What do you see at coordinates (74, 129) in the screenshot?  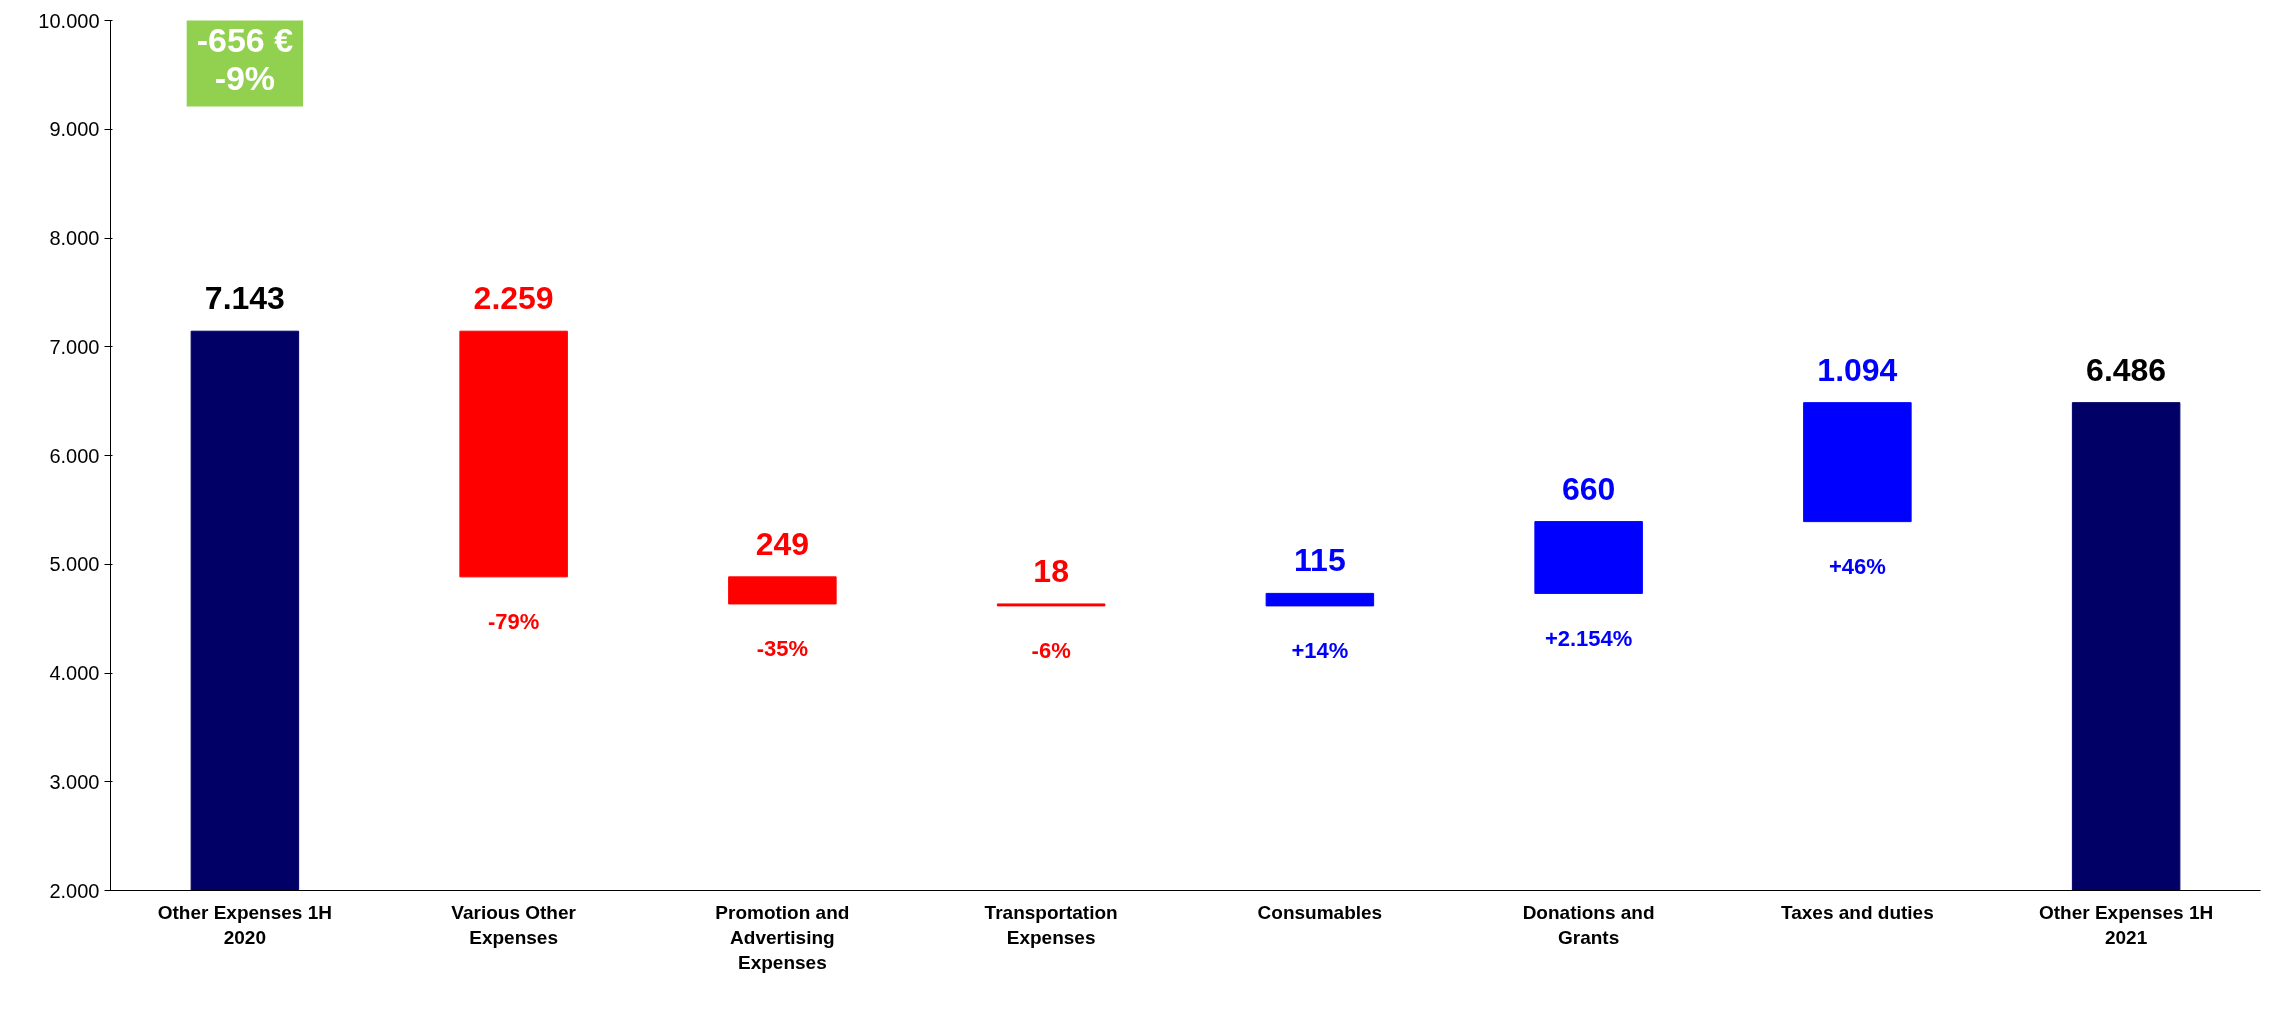 I see `y-tick-label: 9.000` at bounding box center [74, 129].